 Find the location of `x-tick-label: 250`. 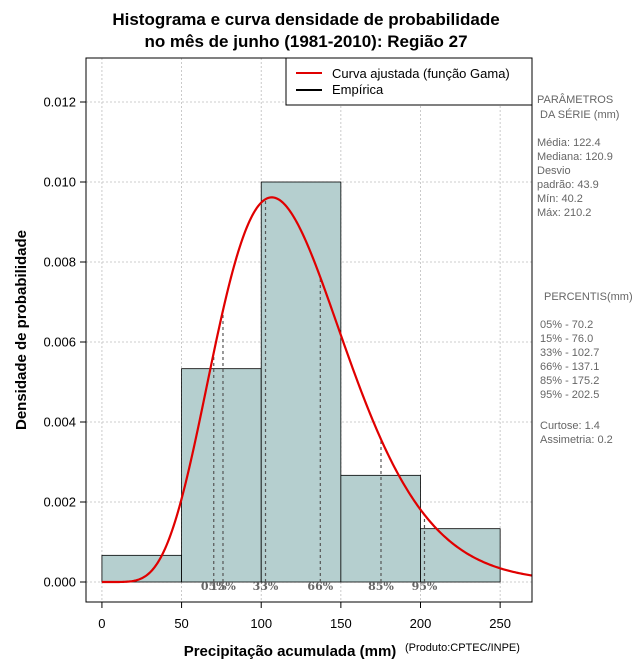

x-tick-label: 250 is located at coordinates (500, 623).